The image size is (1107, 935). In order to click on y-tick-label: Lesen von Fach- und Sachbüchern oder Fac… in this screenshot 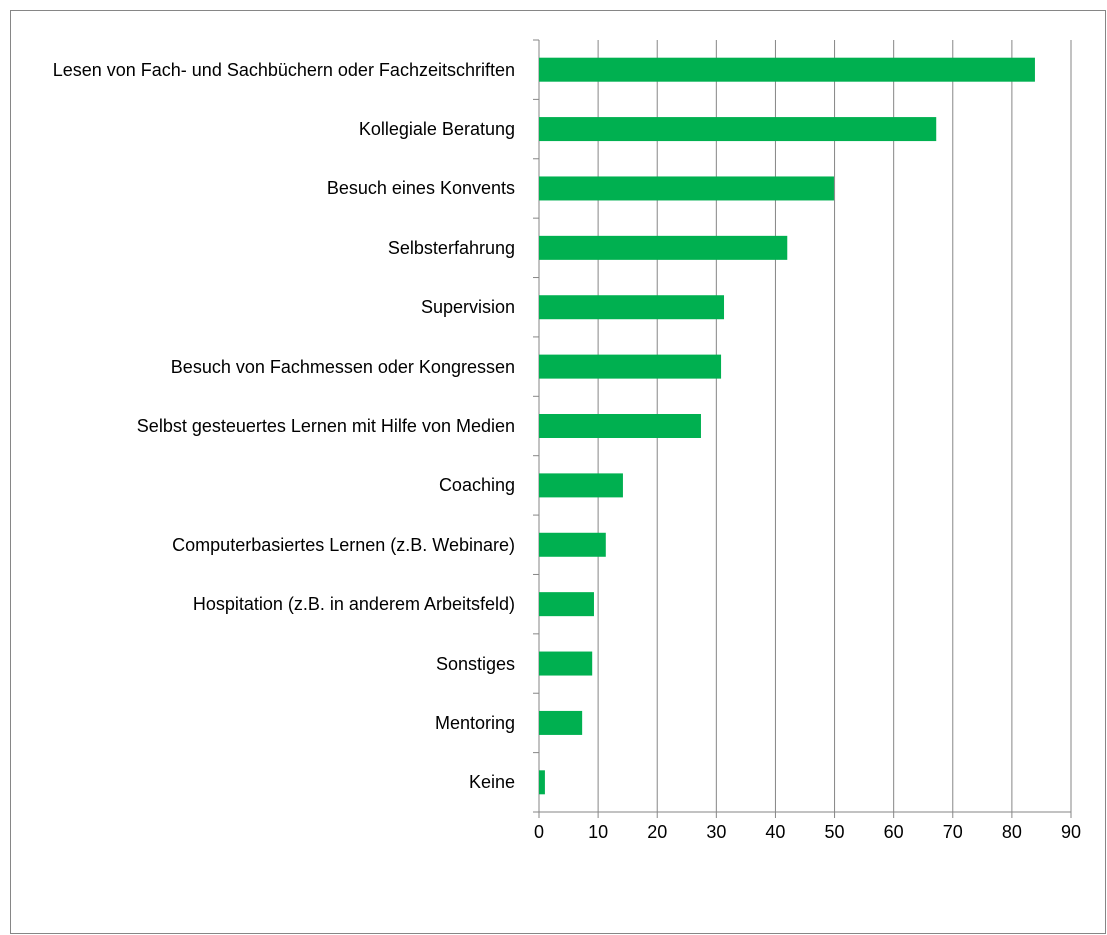, I will do `click(283, 69)`.